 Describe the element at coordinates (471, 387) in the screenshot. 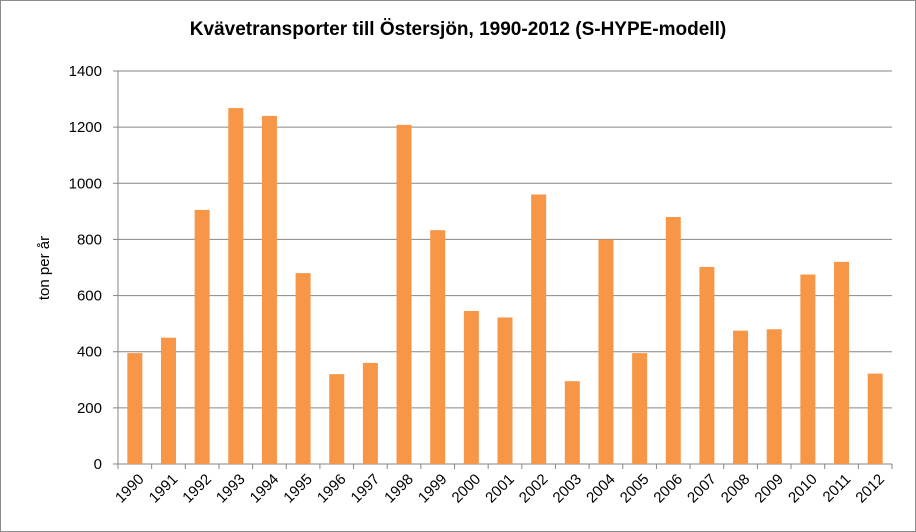

I see `bar-2000` at that location.